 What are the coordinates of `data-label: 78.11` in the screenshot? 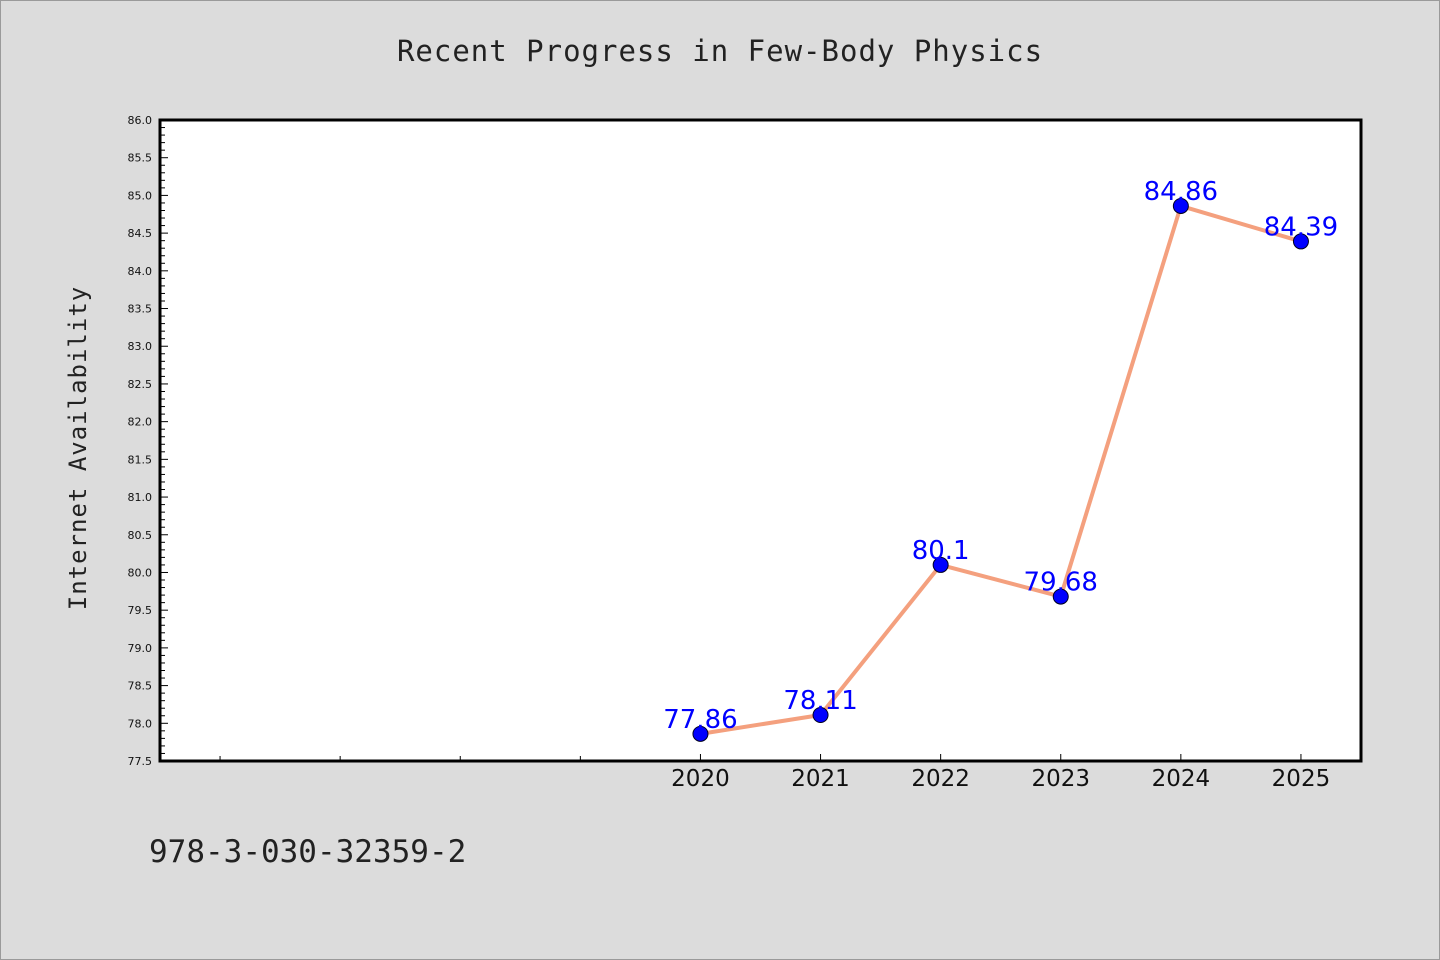 It's located at (820, 701).